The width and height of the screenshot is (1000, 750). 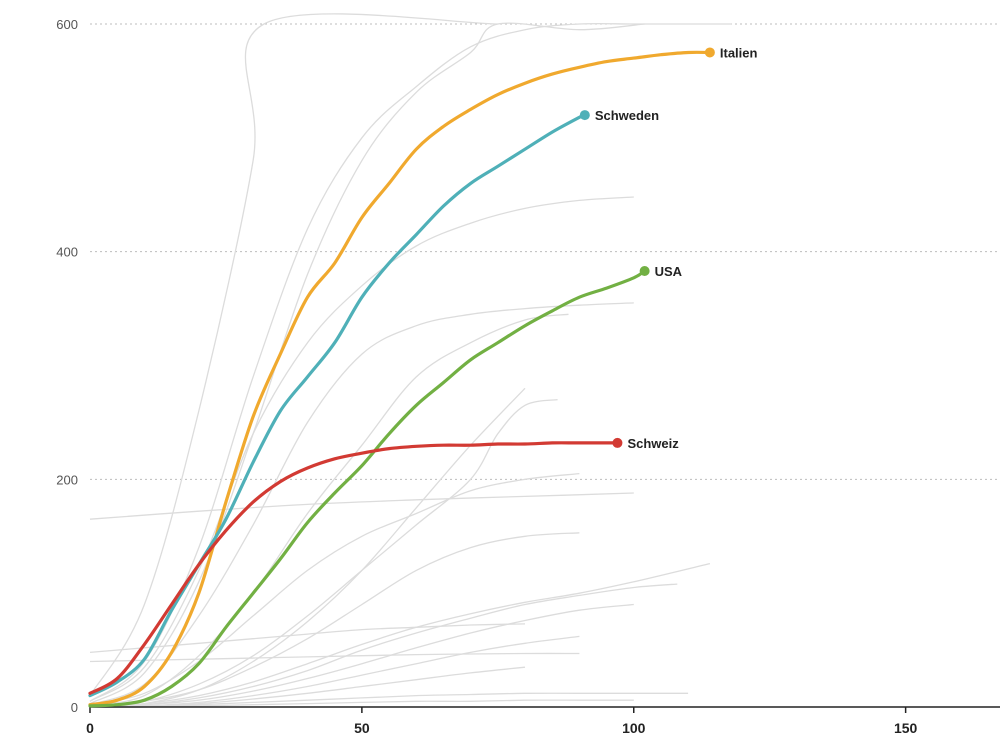 What do you see at coordinates (67, 479) in the screenshot?
I see `y-tick-label: 200` at bounding box center [67, 479].